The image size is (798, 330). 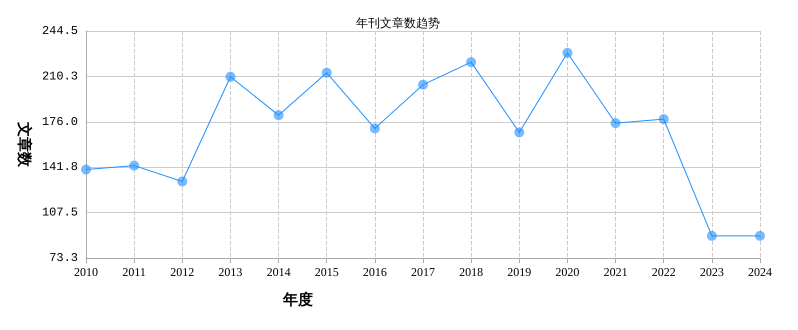 What do you see at coordinates (63, 258) in the screenshot?
I see `y-tick-label: 73.3` at bounding box center [63, 258].